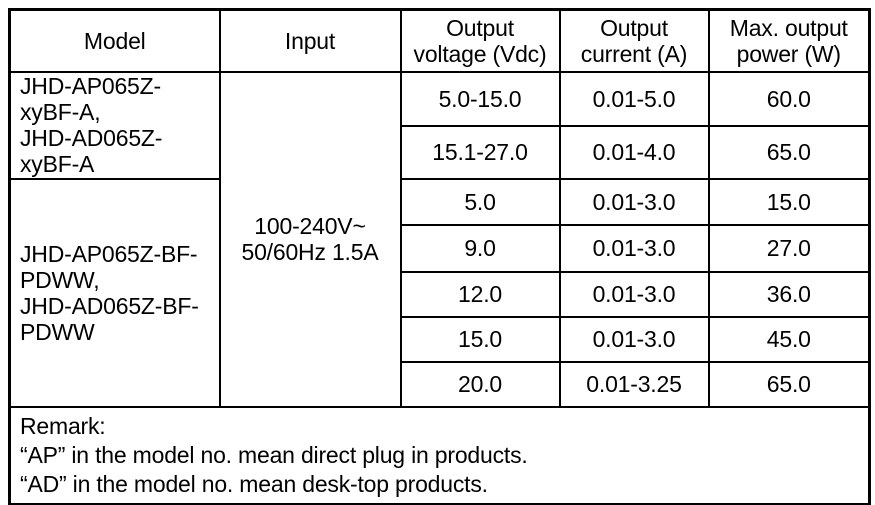 Image resolution: width=875 pixels, height=505 pixels. Describe the element at coordinates (634, 152) in the screenshot. I see `output-current-value: 0.01-4.0` at that location.